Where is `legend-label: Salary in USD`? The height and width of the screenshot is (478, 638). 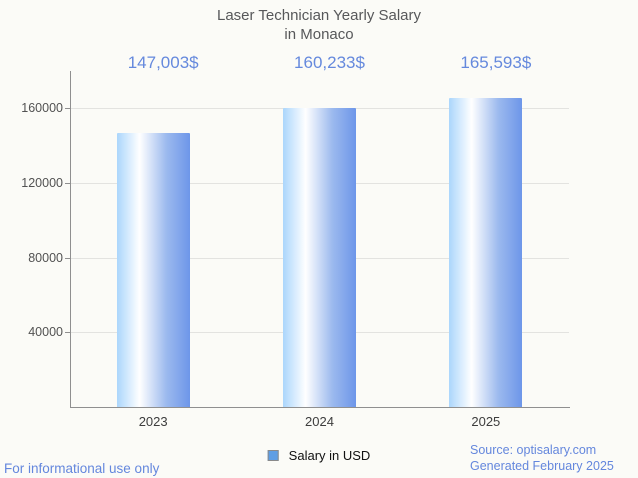 legend-label: Salary in USD is located at coordinates (329, 455).